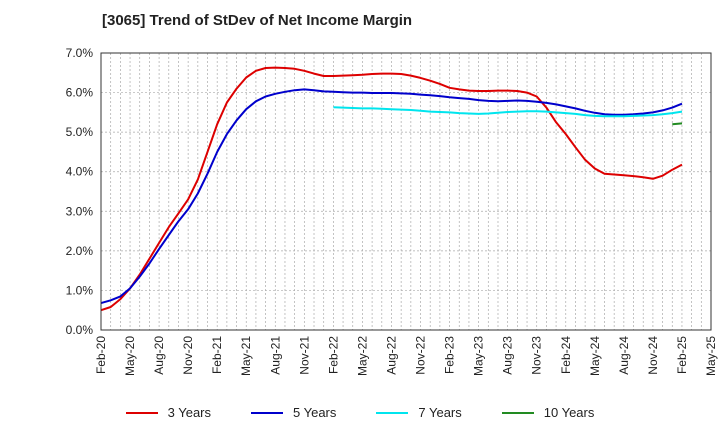 This screenshot has width=720, height=440. What do you see at coordinates (80, 172) in the screenshot?
I see `y-tick-label: 4.0%` at bounding box center [80, 172].